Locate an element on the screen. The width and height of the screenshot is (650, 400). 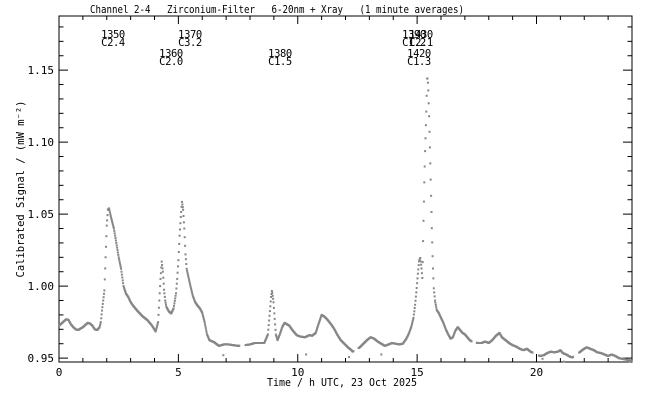
x-tick-label: 10 is located at coordinates (297, 372).